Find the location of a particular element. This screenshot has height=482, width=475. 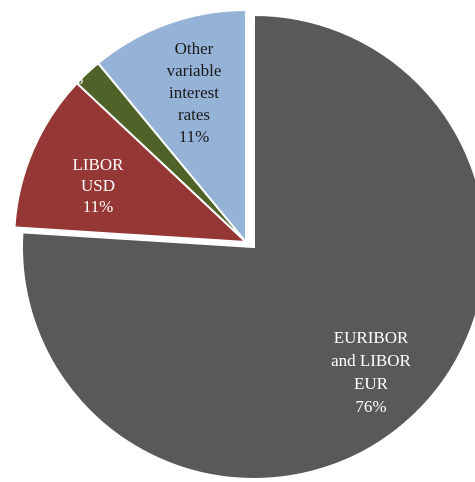

slice-name-line: interest is located at coordinates (194, 92).